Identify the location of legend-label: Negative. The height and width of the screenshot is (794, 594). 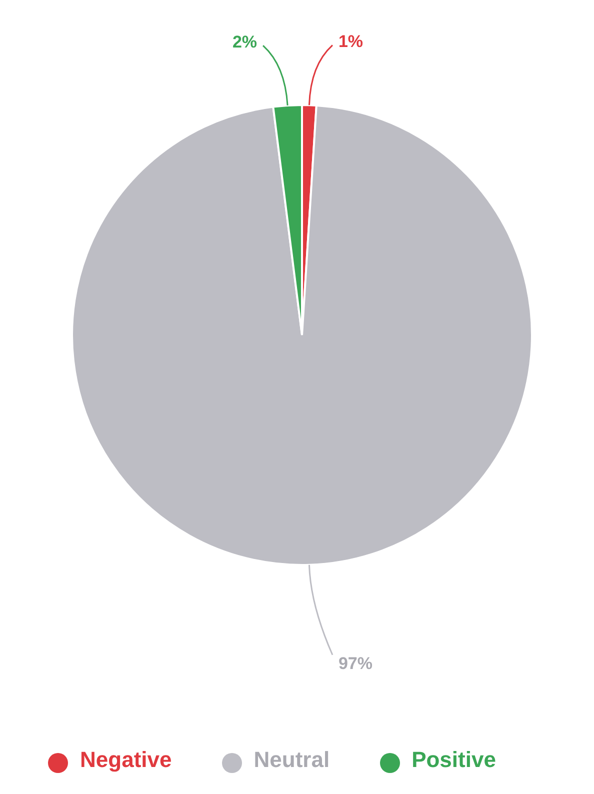
(126, 759).